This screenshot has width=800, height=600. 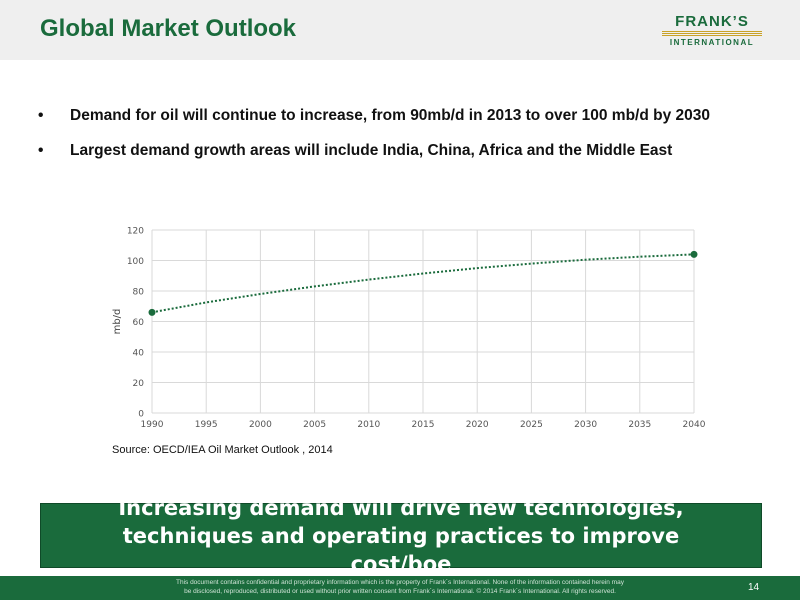 What do you see at coordinates (139, 293) in the screenshot?
I see `y-tick-label: 80` at bounding box center [139, 293].